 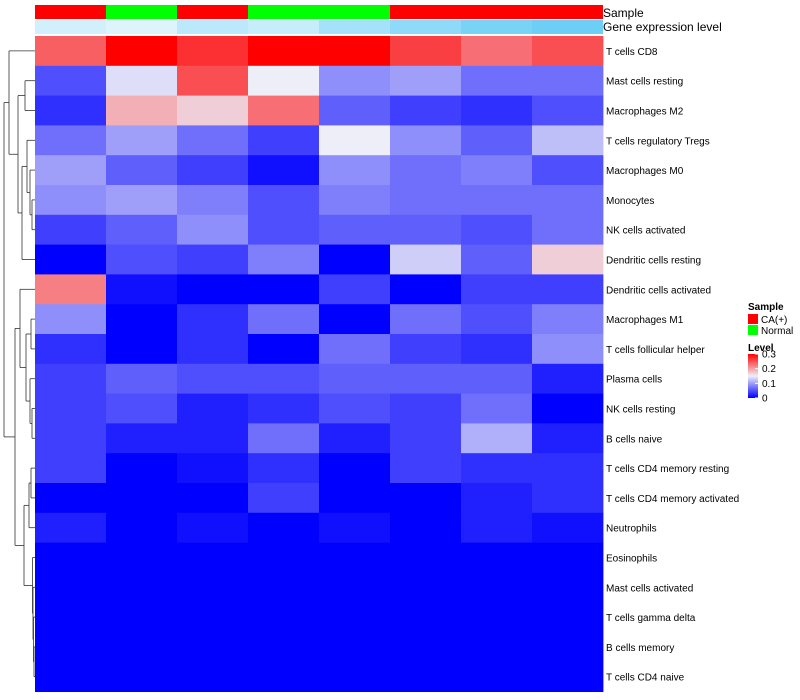 I want to click on row-label: Monocytes, so click(x=630, y=201).